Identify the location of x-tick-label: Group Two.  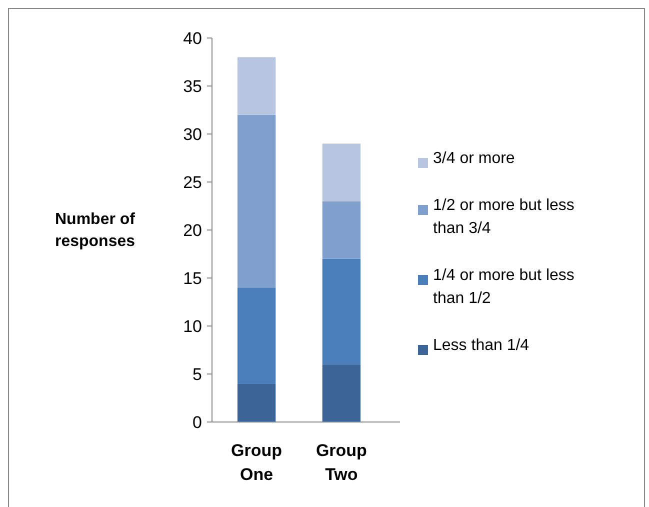
(341, 462).